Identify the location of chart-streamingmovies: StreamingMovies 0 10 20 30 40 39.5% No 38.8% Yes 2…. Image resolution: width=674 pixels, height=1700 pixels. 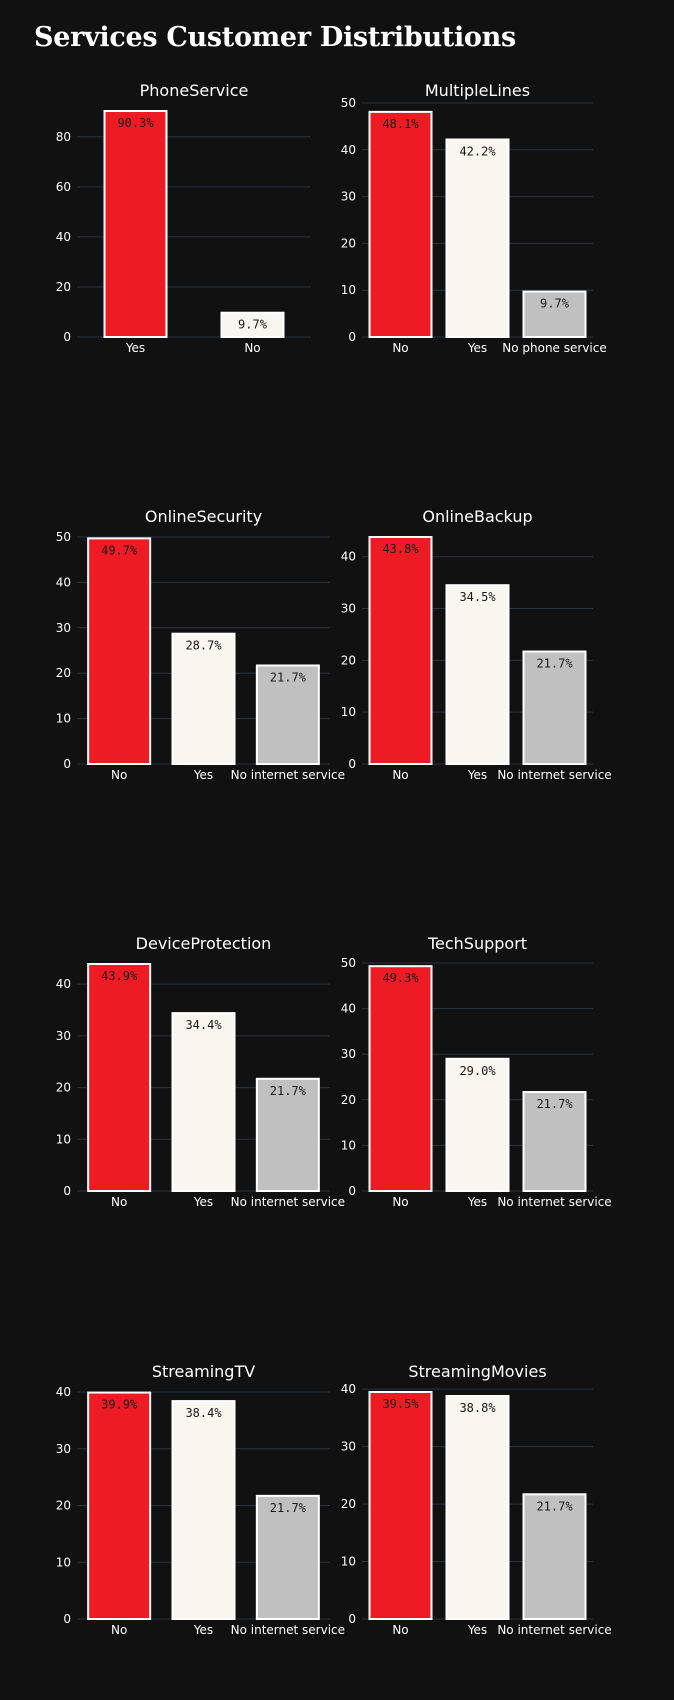
(476, 1499).